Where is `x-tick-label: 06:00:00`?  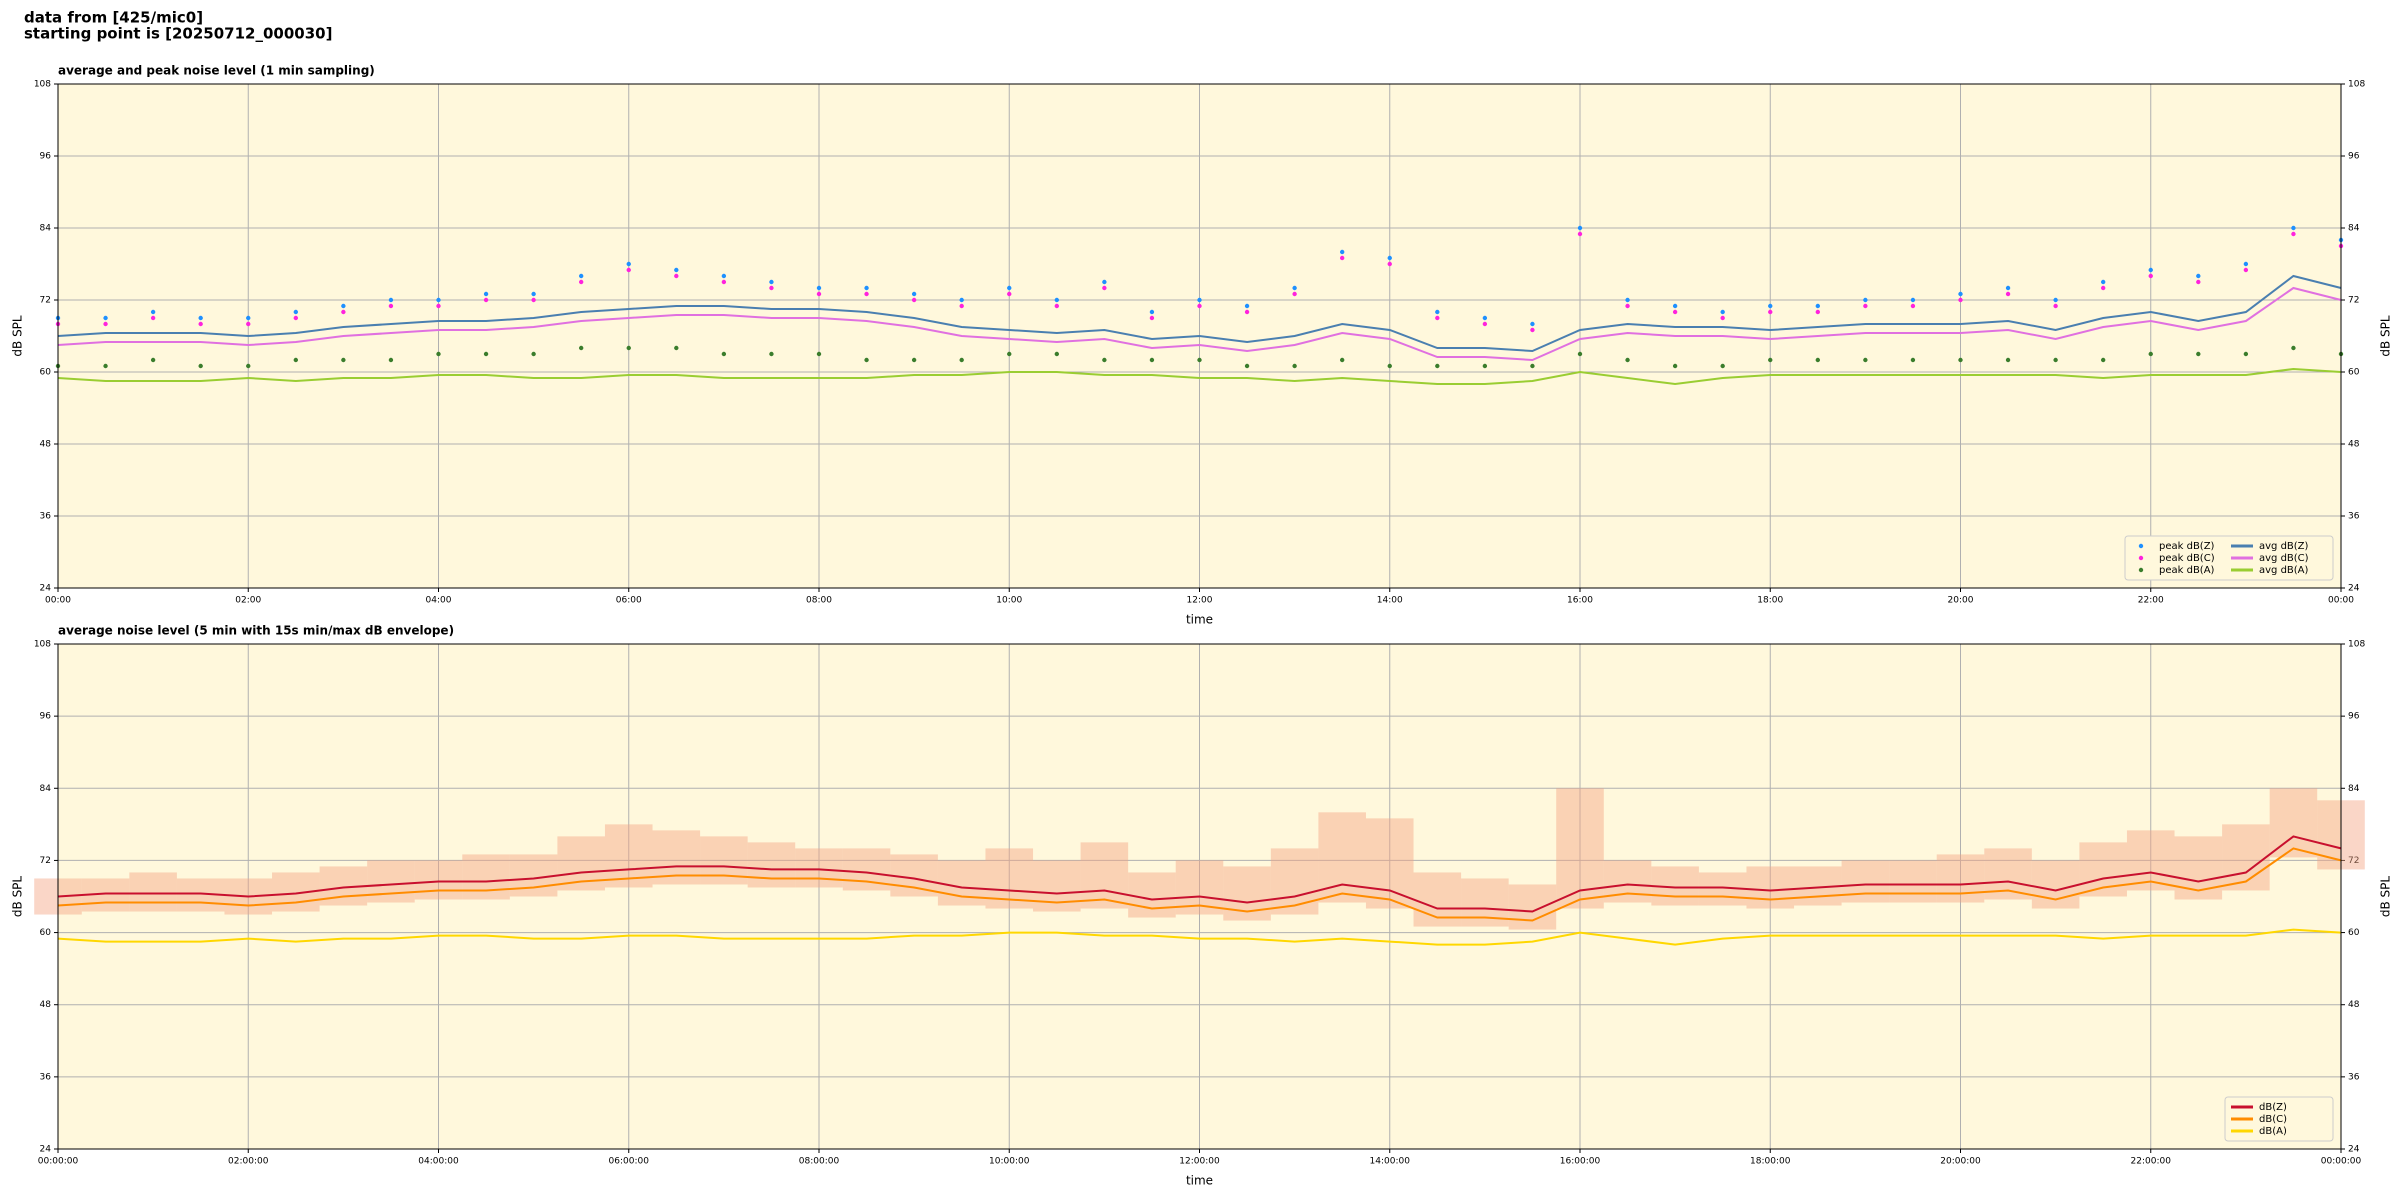 x-tick-label: 06:00:00 is located at coordinates (629, 1162).